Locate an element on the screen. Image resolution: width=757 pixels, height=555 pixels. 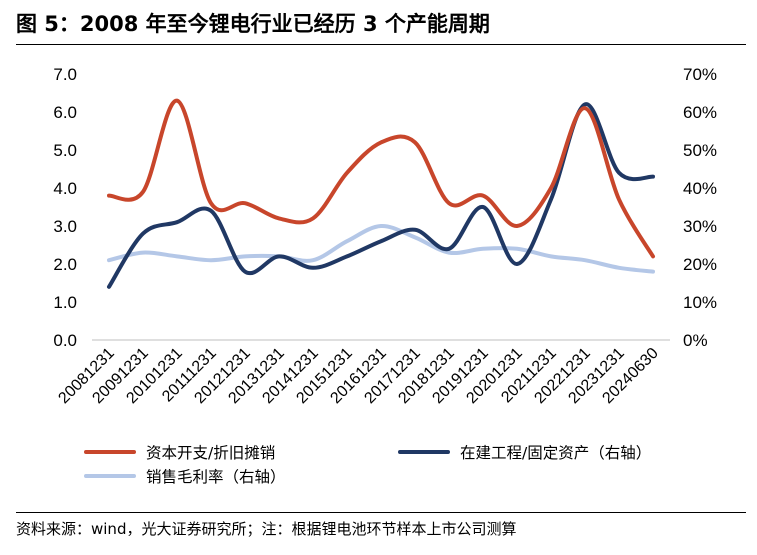
legend-label: 资本开支/折旧摊销 is located at coordinates (210, 453).